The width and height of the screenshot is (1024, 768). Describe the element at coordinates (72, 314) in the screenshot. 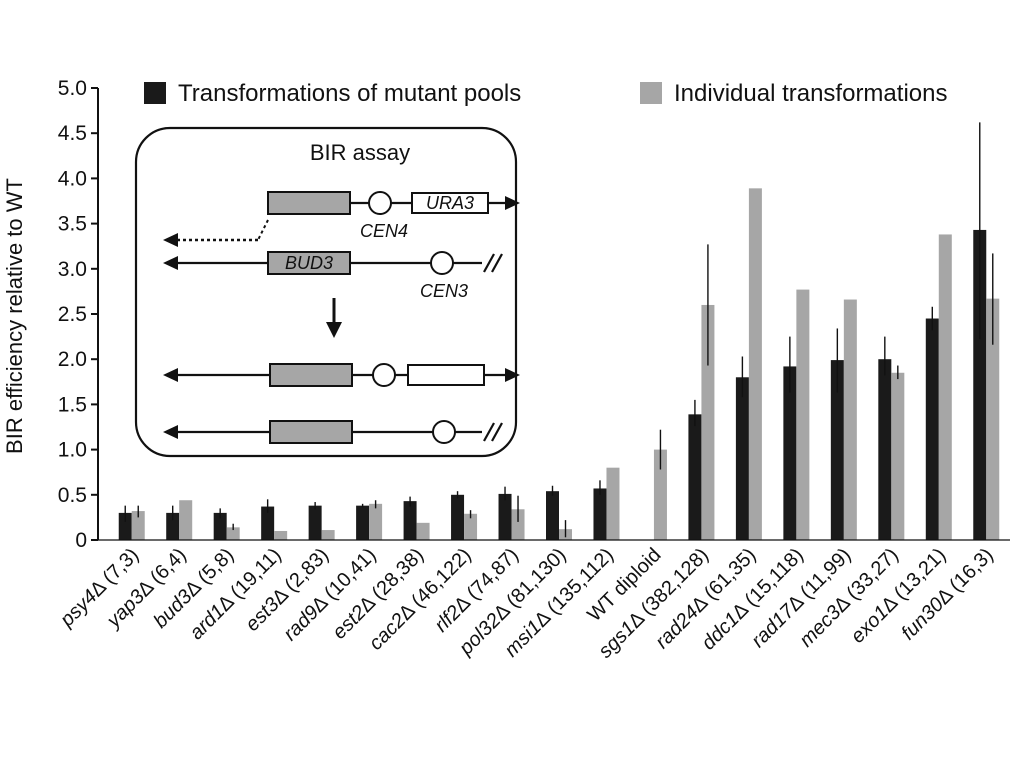

I see `y-tick-label: 2.5` at that location.